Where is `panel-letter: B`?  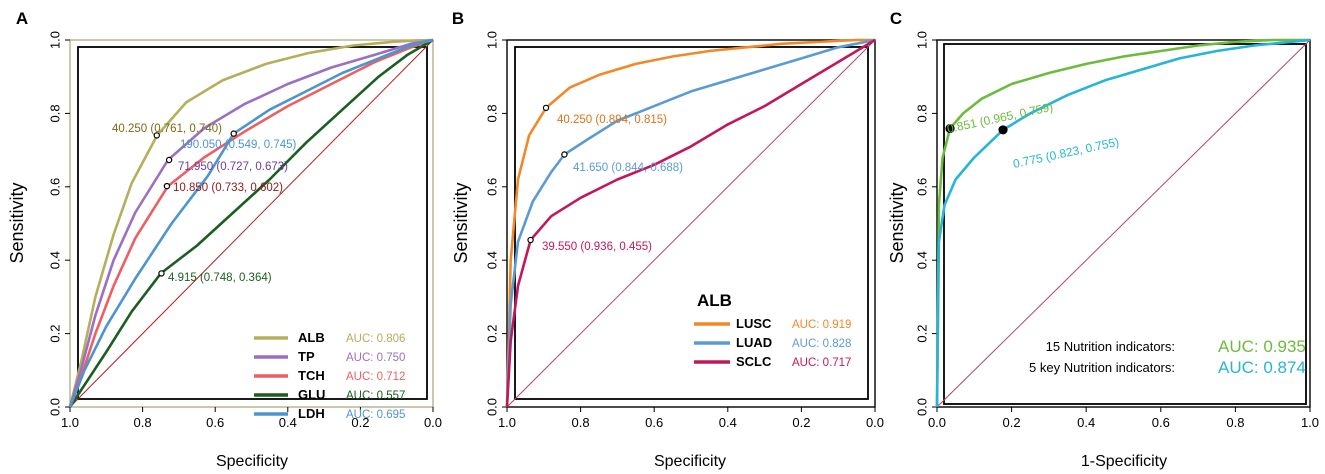 panel-letter: B is located at coordinates (458, 18).